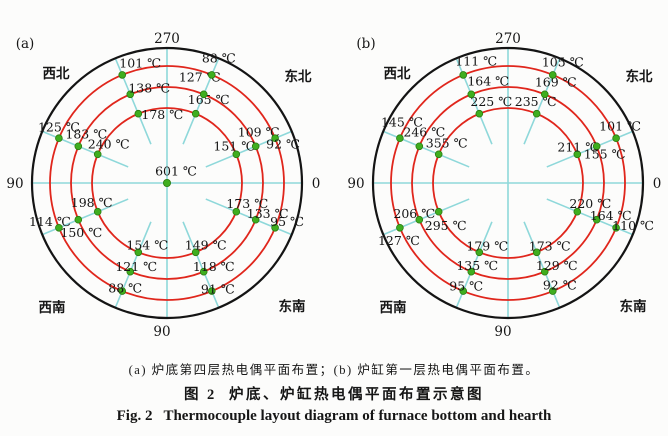 The height and width of the screenshot is (436, 668). What do you see at coordinates (424, 132) in the screenshot?
I see `temperature-label: 246 ℃` at bounding box center [424, 132].